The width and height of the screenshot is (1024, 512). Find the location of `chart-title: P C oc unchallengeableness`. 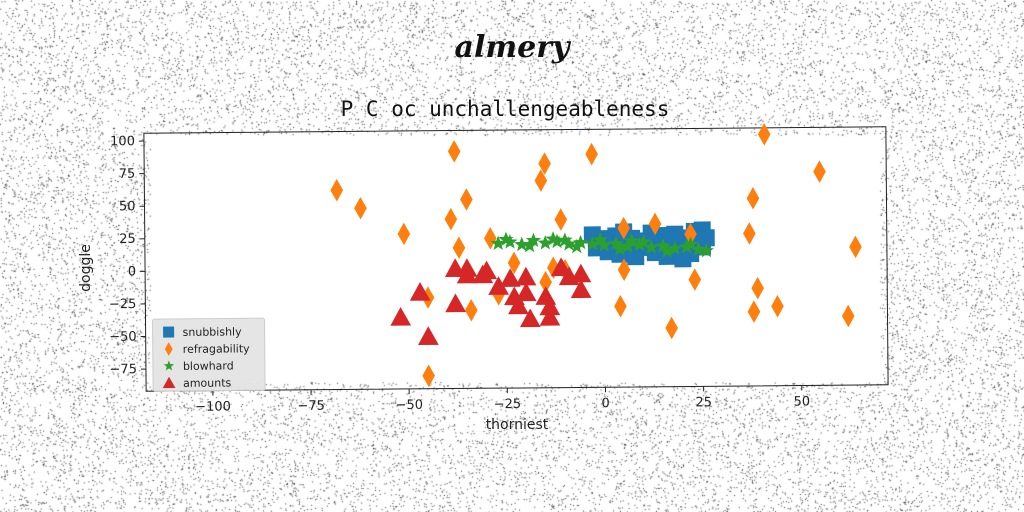

chart-title: P C oc unchallengeableness is located at coordinates (505, 109).